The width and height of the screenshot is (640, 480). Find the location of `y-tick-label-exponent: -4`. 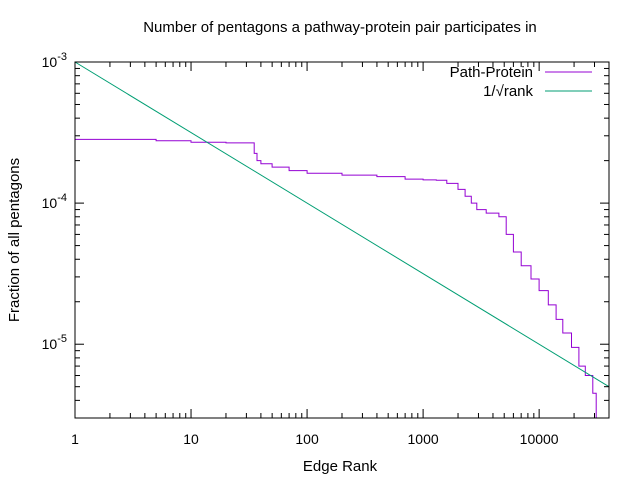

y-tick-label-exponent: -4 is located at coordinates (62, 198).